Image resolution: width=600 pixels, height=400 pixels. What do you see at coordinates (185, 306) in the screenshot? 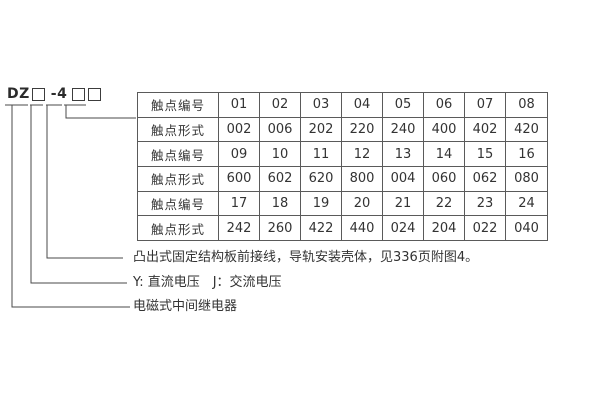
I see `callout-relay-type-label: 电磁式中间继电器` at bounding box center [185, 306].